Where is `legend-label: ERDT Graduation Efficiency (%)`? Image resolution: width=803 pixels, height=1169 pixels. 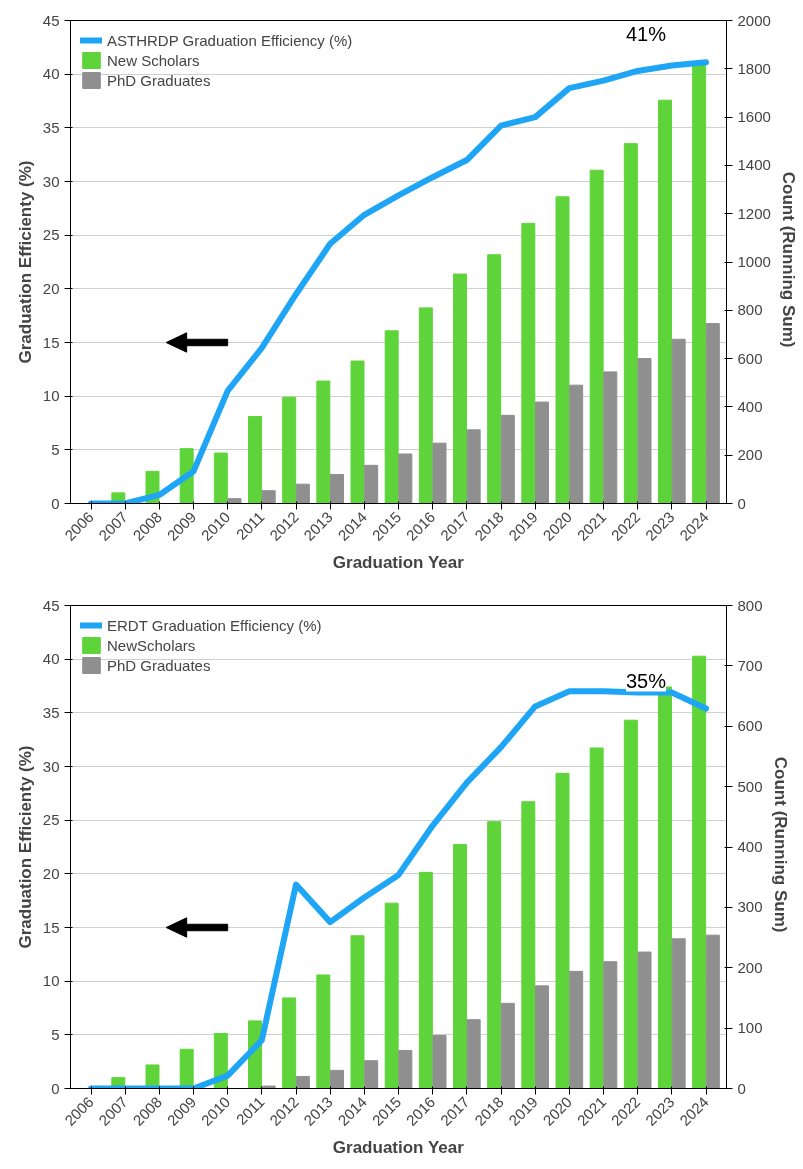
legend-label: ERDT Graduation Efficiency (%) is located at coordinates (214, 625).